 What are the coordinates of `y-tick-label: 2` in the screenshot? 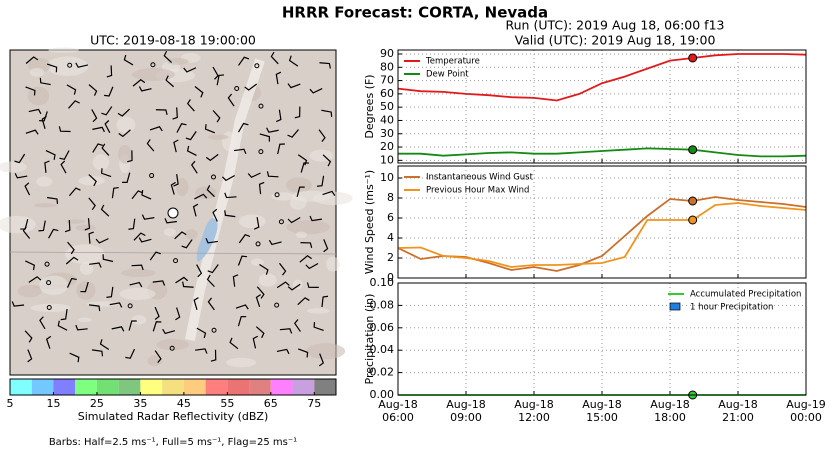 It's located at (390, 257).